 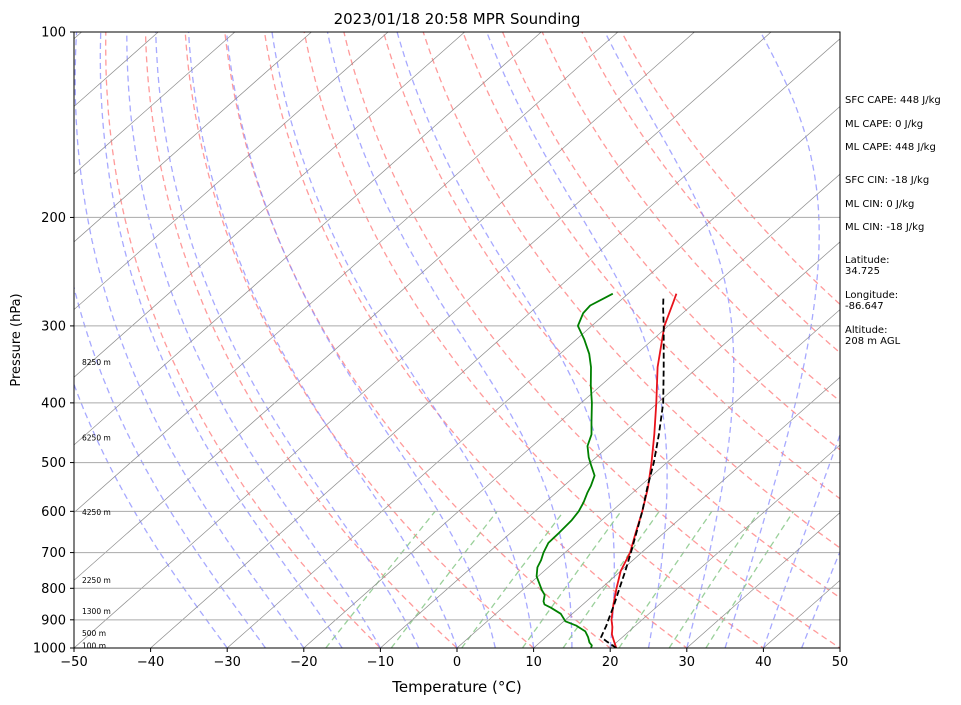 I want to click on parcel-profile-line, so click(x=632, y=472).